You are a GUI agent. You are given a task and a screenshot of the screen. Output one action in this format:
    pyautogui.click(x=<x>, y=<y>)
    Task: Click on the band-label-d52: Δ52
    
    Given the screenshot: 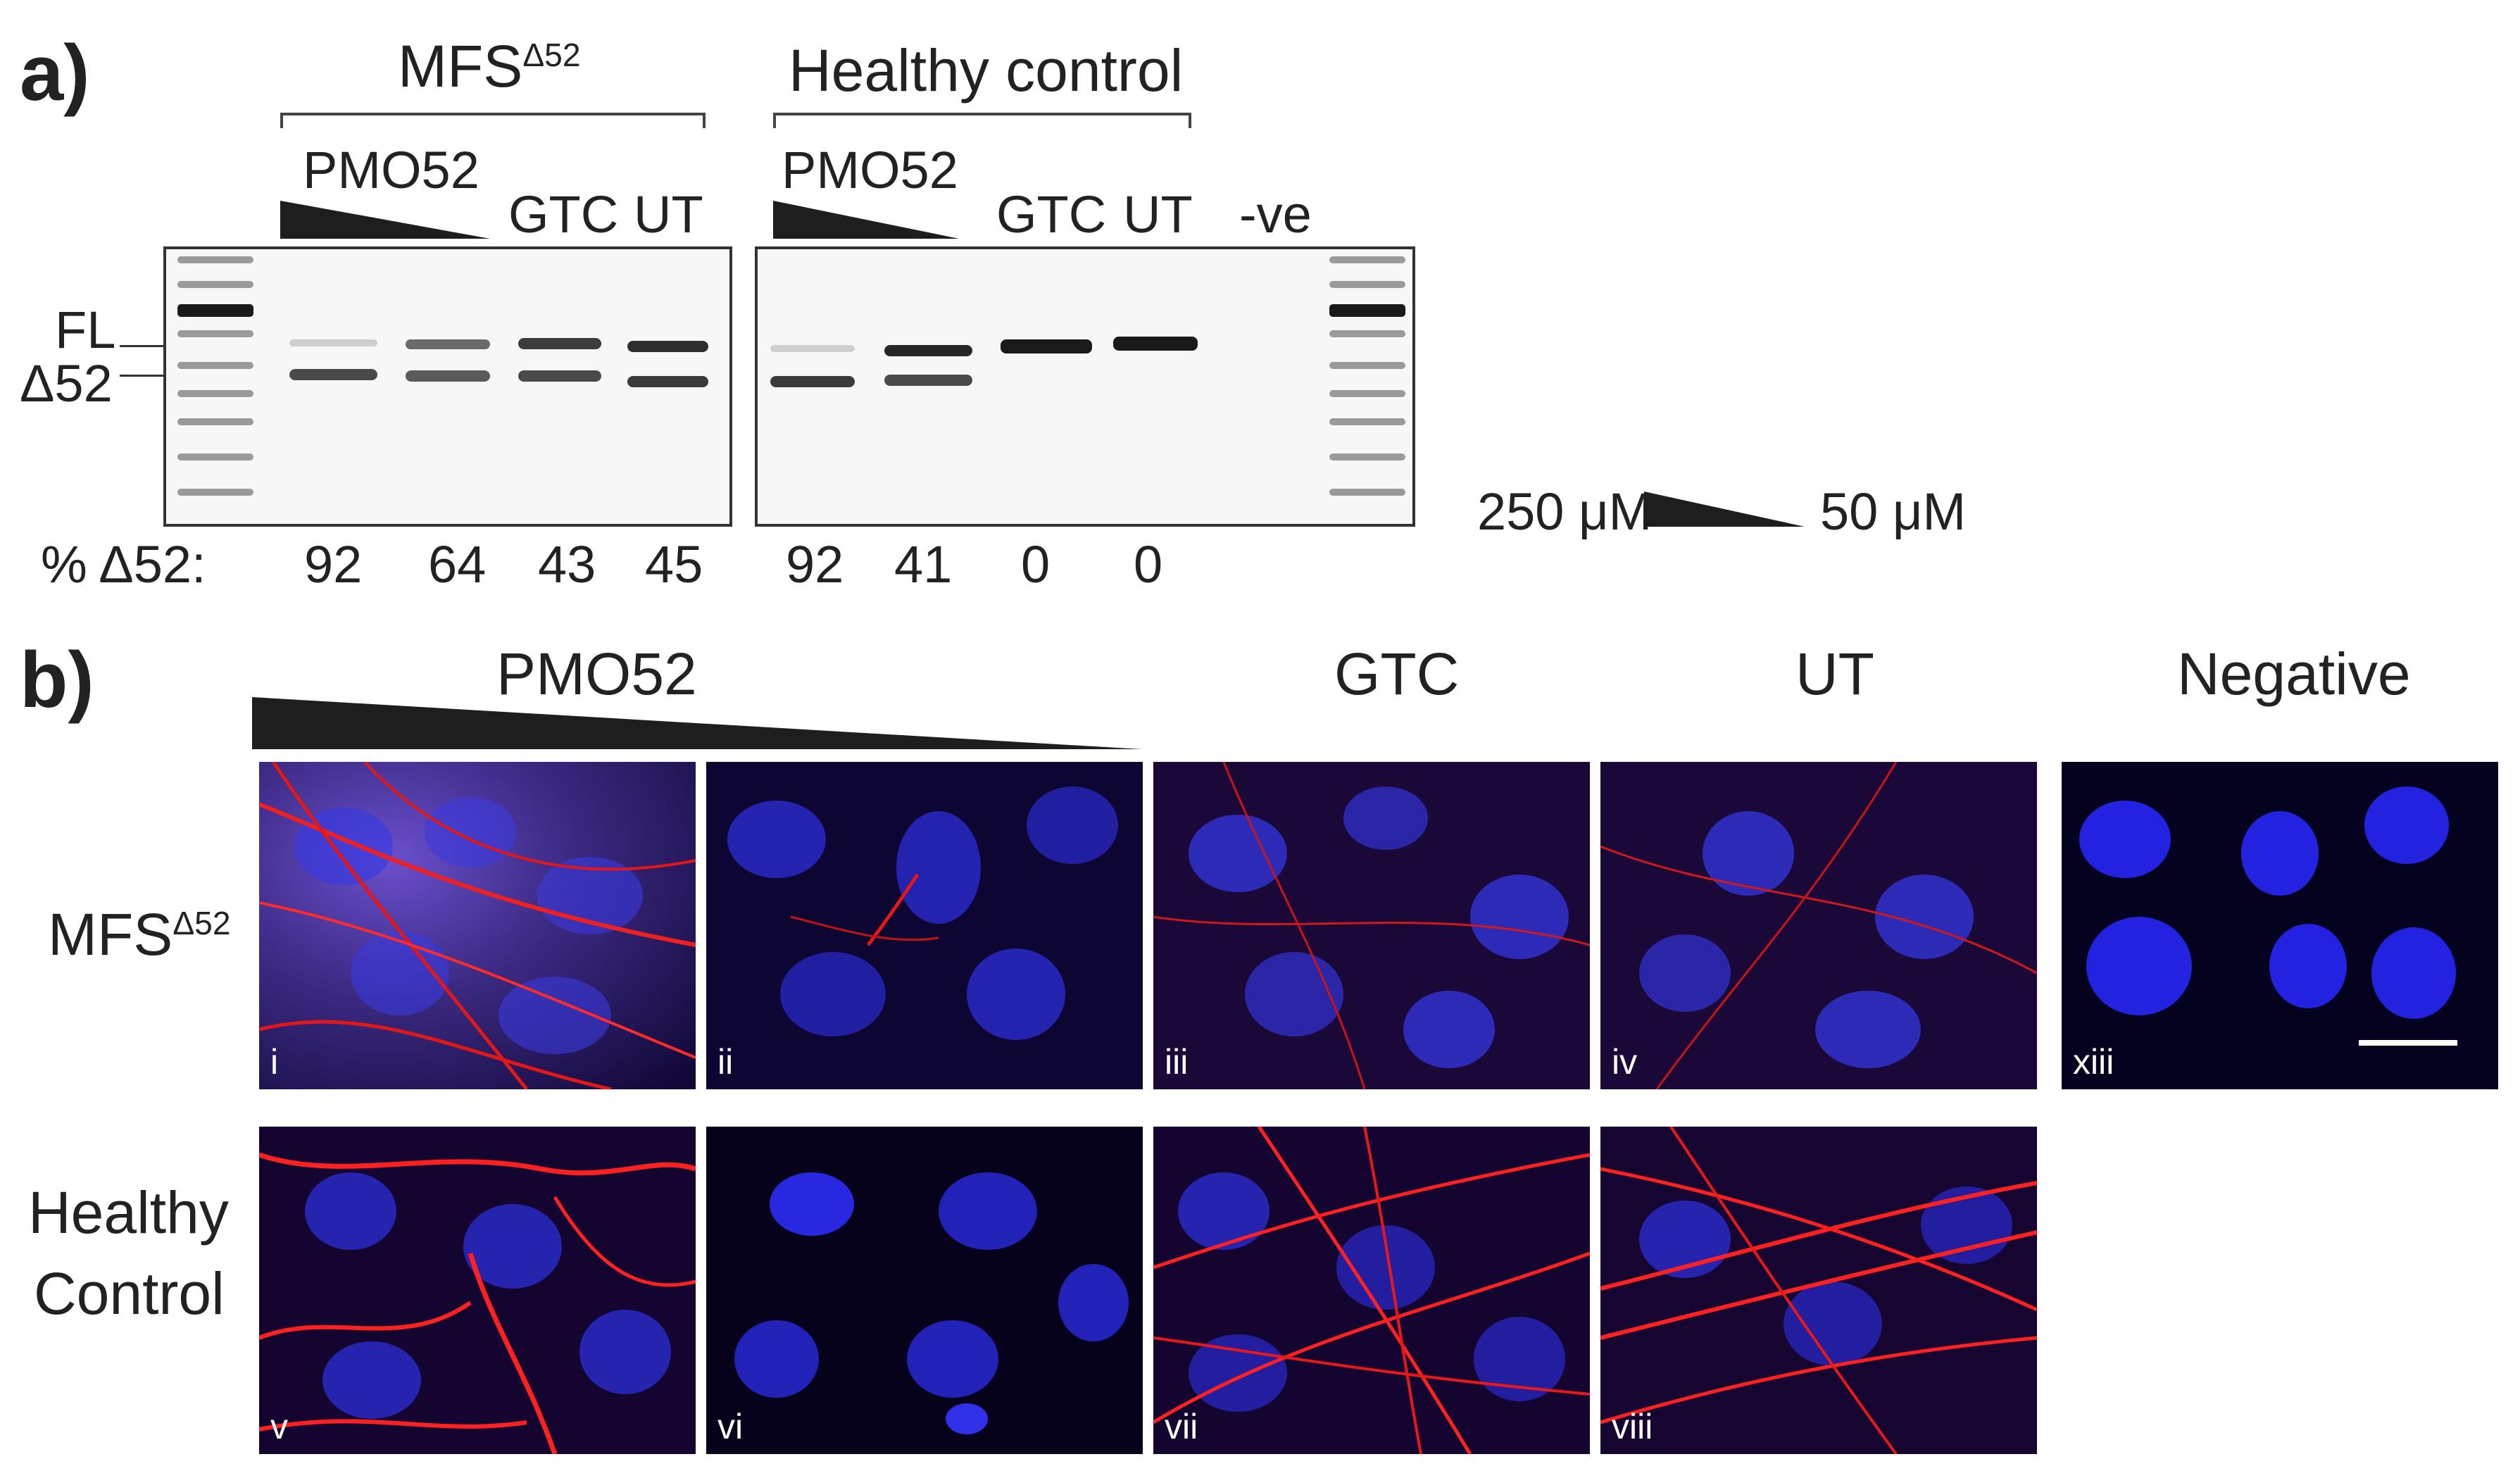 What is the action you would take?
    pyautogui.click(x=67, y=383)
    